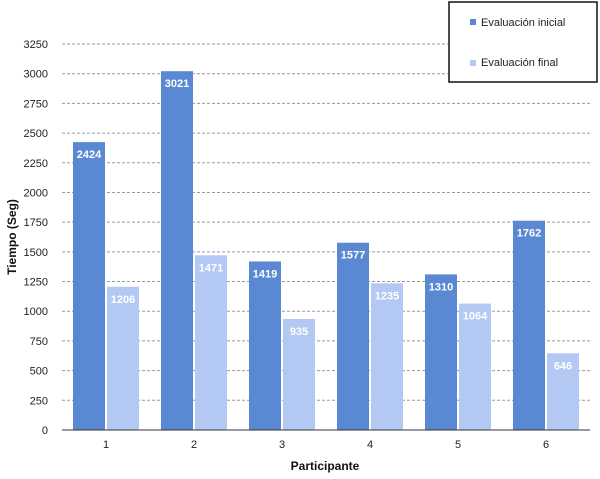 The height and width of the screenshot is (479, 600). I want to click on data-label: 1419, so click(265, 274).